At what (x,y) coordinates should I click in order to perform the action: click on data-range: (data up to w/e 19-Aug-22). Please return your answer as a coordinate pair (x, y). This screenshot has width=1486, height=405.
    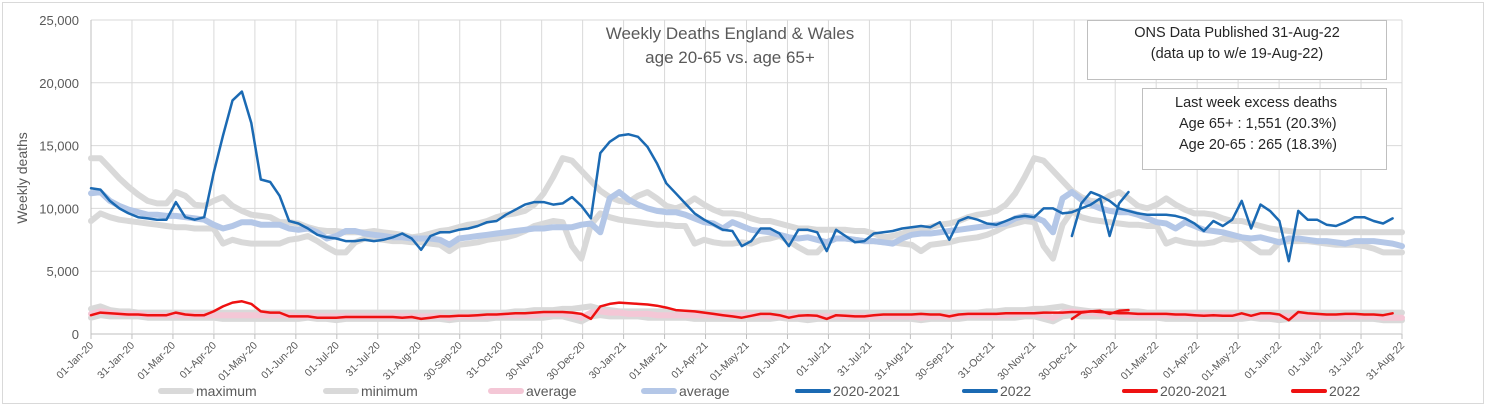
    Looking at the image, I should click on (1237, 54).